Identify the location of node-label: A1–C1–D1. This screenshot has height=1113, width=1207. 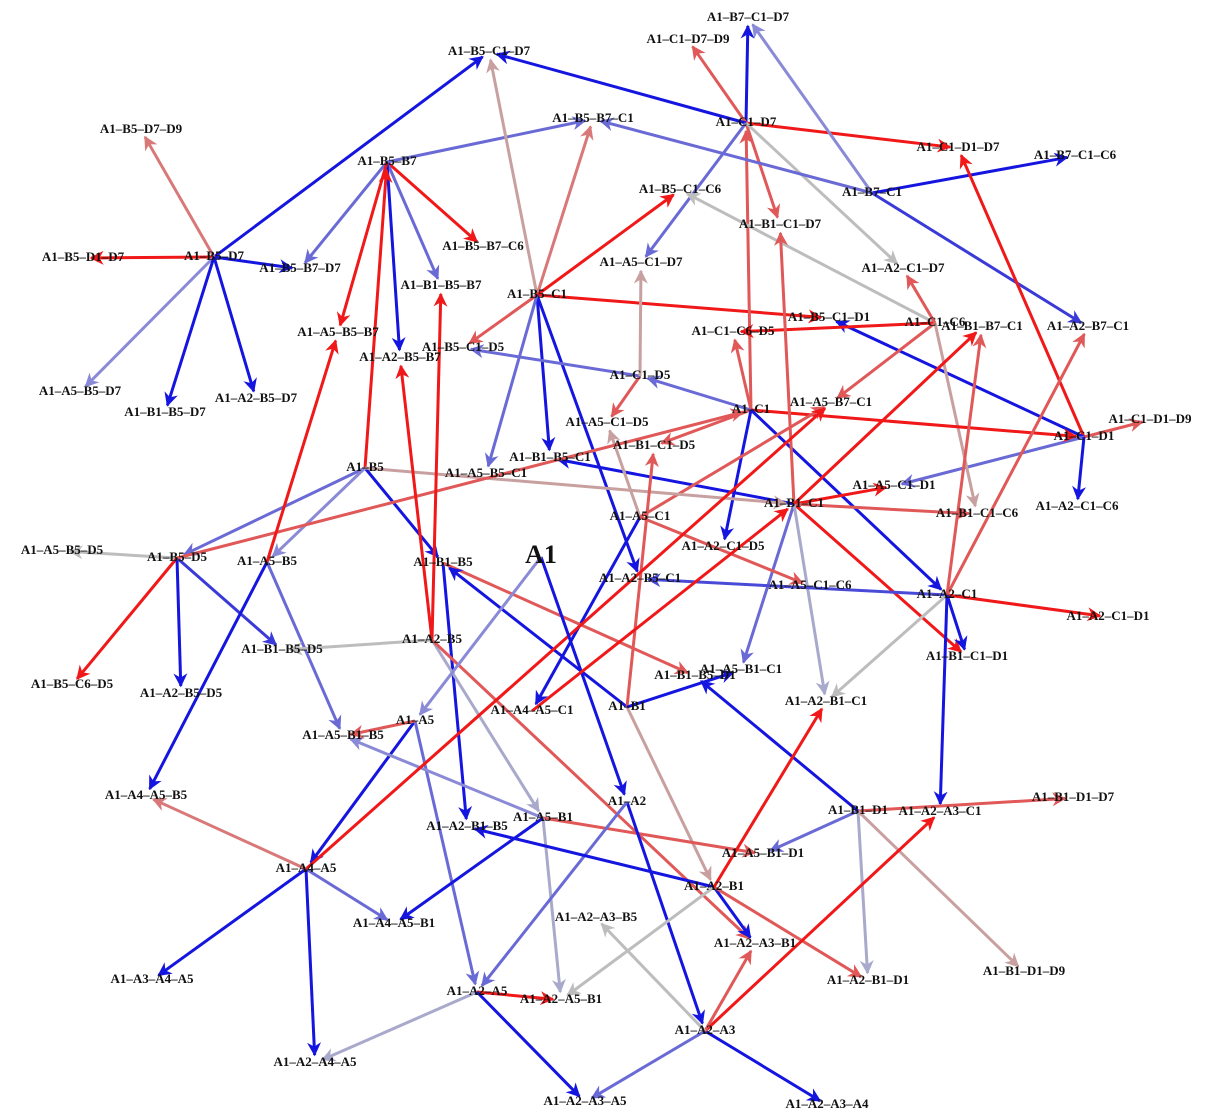
(1084, 435).